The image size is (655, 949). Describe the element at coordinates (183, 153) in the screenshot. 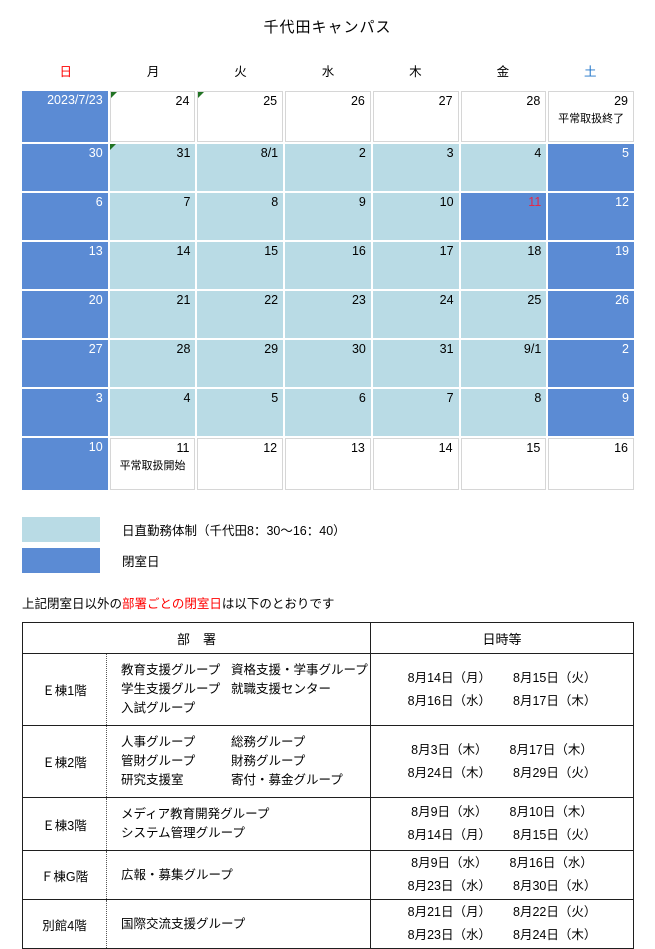

I see `cell-date: 31` at that location.